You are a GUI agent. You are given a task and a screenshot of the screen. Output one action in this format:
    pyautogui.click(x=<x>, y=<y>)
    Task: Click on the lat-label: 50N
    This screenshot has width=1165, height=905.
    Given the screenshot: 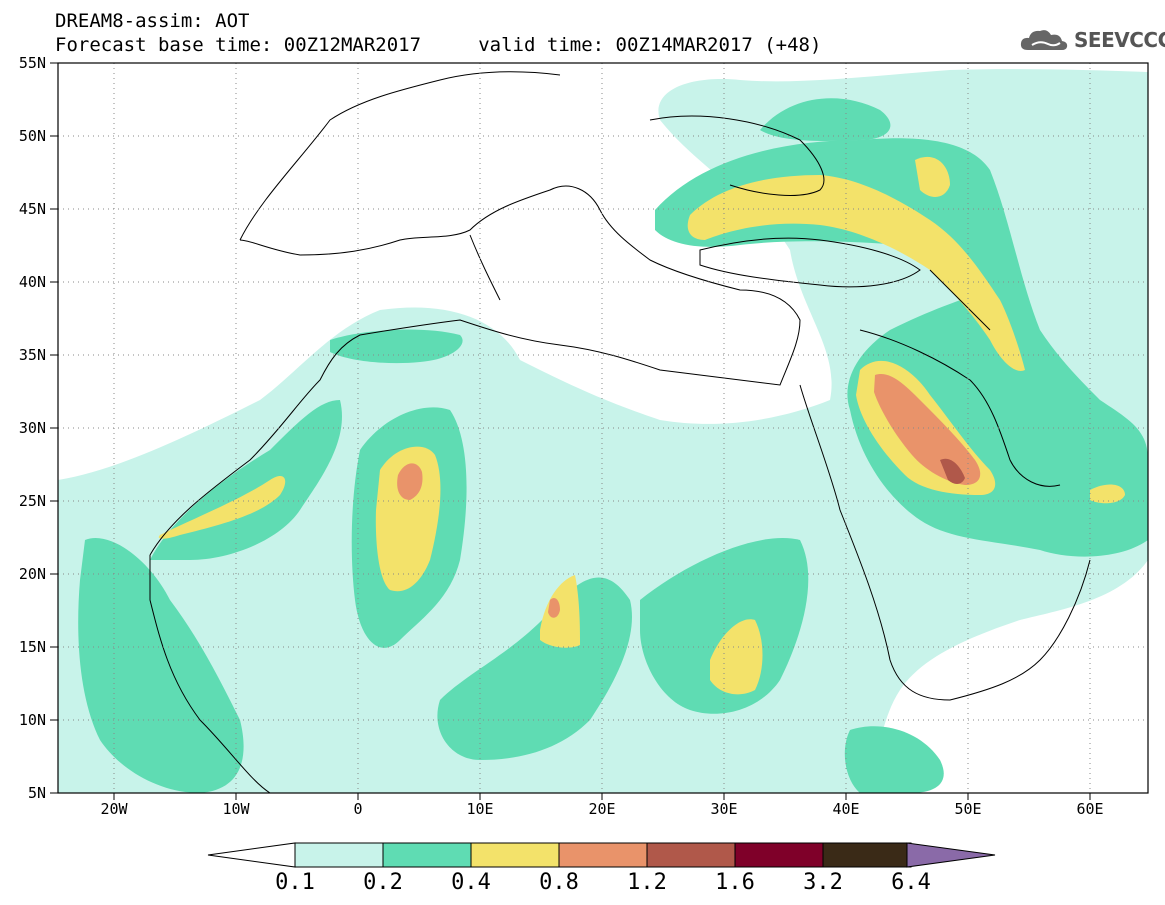 What is the action you would take?
    pyautogui.click(x=32, y=136)
    